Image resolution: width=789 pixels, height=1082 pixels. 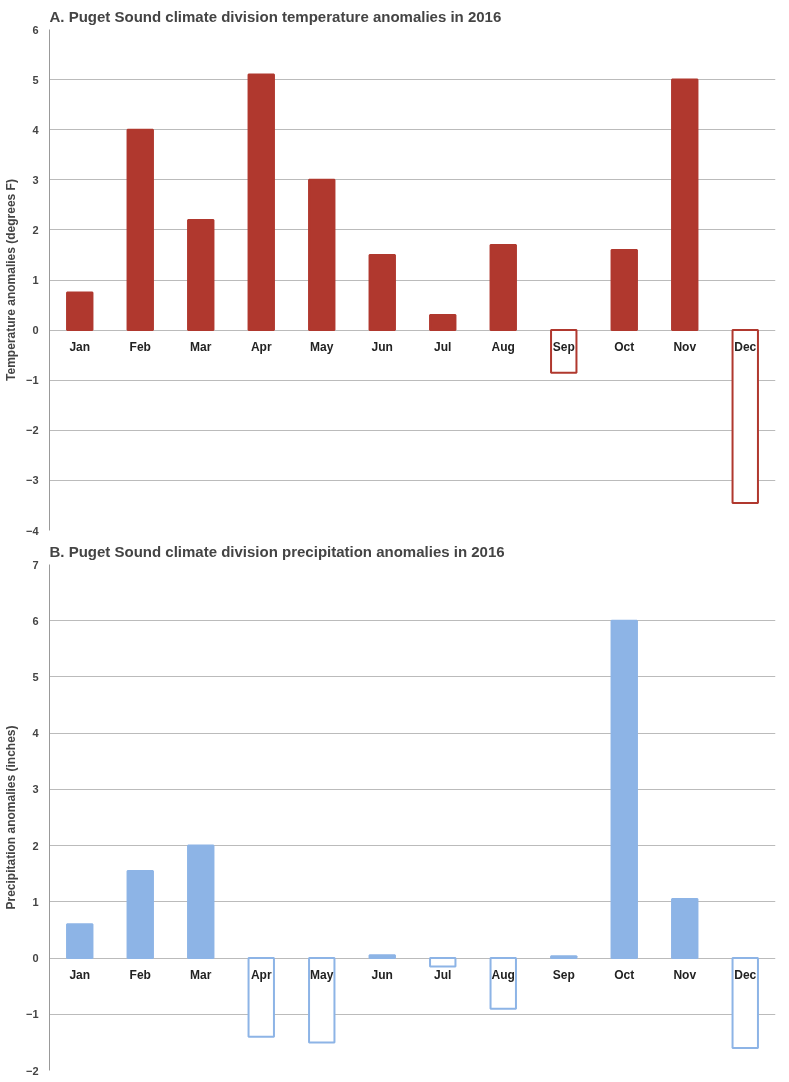 What do you see at coordinates (275, 16) in the screenshot?
I see `chart-title: A. Puget Sound climate division temperature anomalies in 2016` at bounding box center [275, 16].